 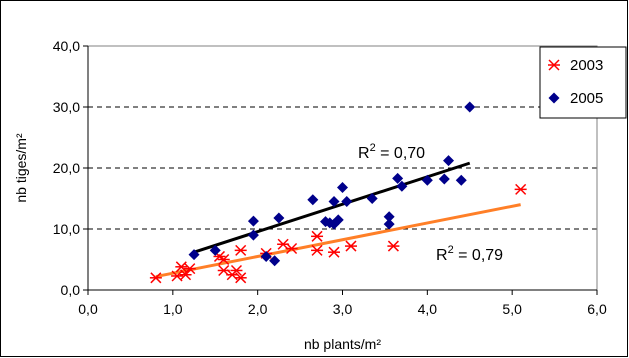 What do you see at coordinates (586, 65) in the screenshot?
I see `legend-label-2003: 2003` at bounding box center [586, 65].